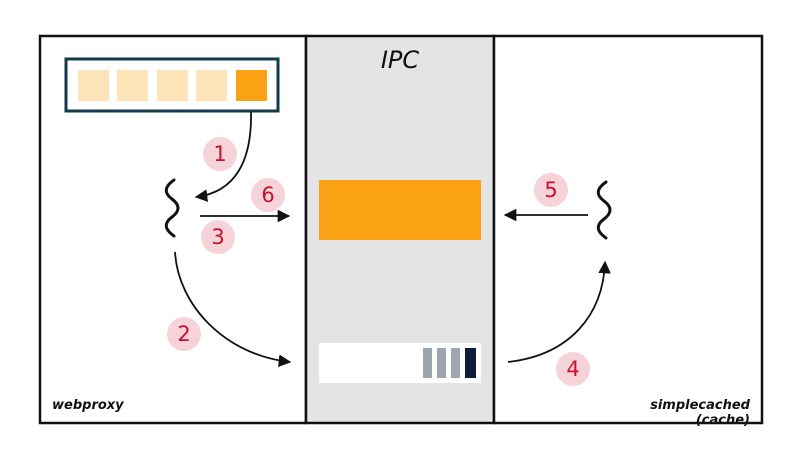  What do you see at coordinates (88, 405) in the screenshot?
I see `webproxy-label: webproxy` at bounding box center [88, 405].